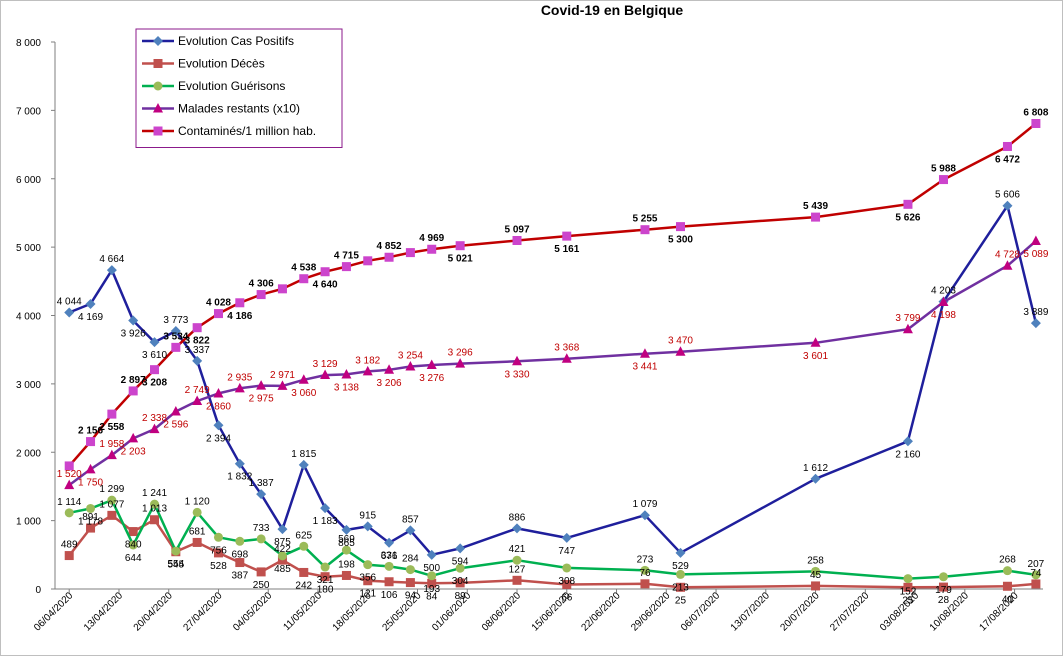 The width and height of the screenshot is (1064, 657). Describe the element at coordinates (133, 545) in the screenshot. I see `data-label: 840` at that location.